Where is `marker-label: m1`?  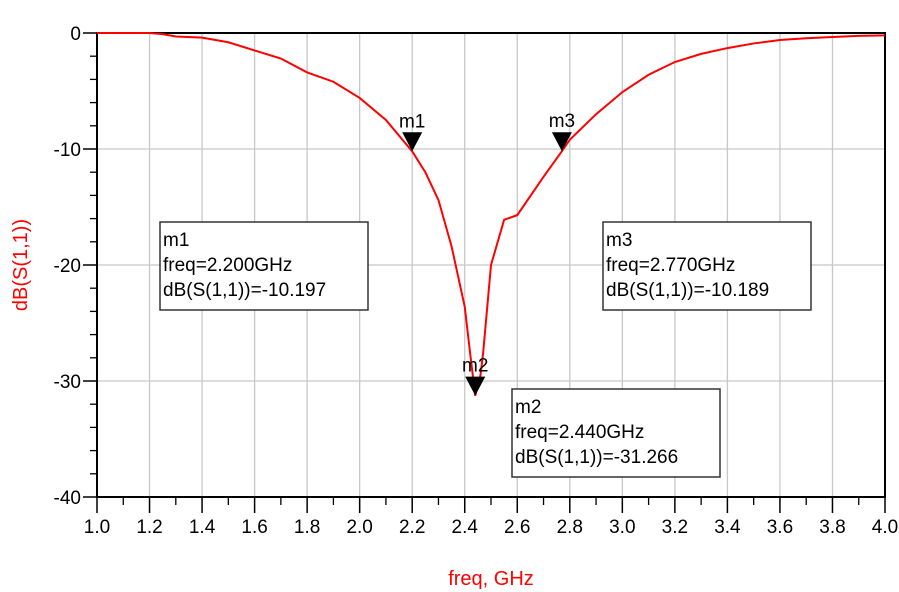 marker-label: m1 is located at coordinates (412, 121).